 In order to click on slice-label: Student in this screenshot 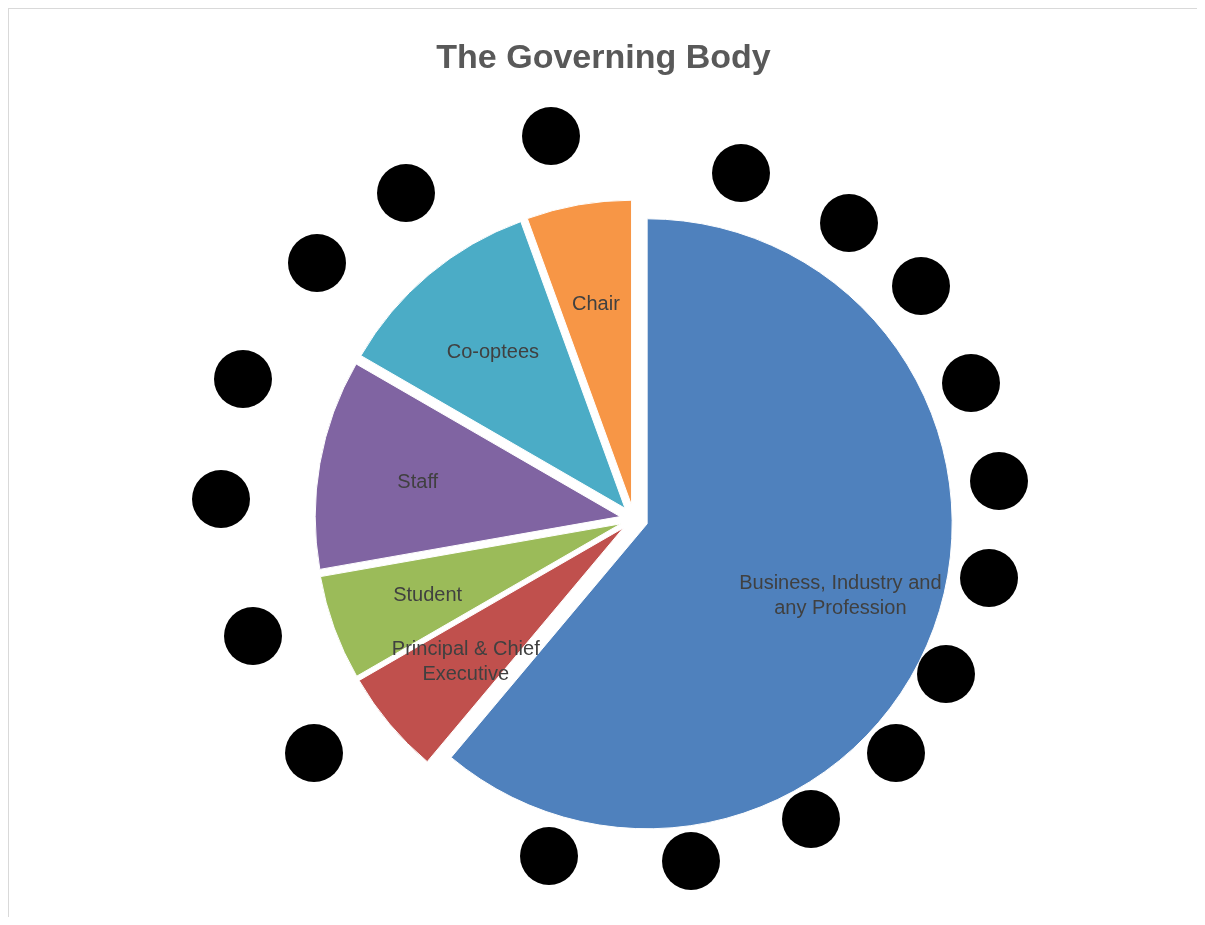, I will do `click(428, 594)`.